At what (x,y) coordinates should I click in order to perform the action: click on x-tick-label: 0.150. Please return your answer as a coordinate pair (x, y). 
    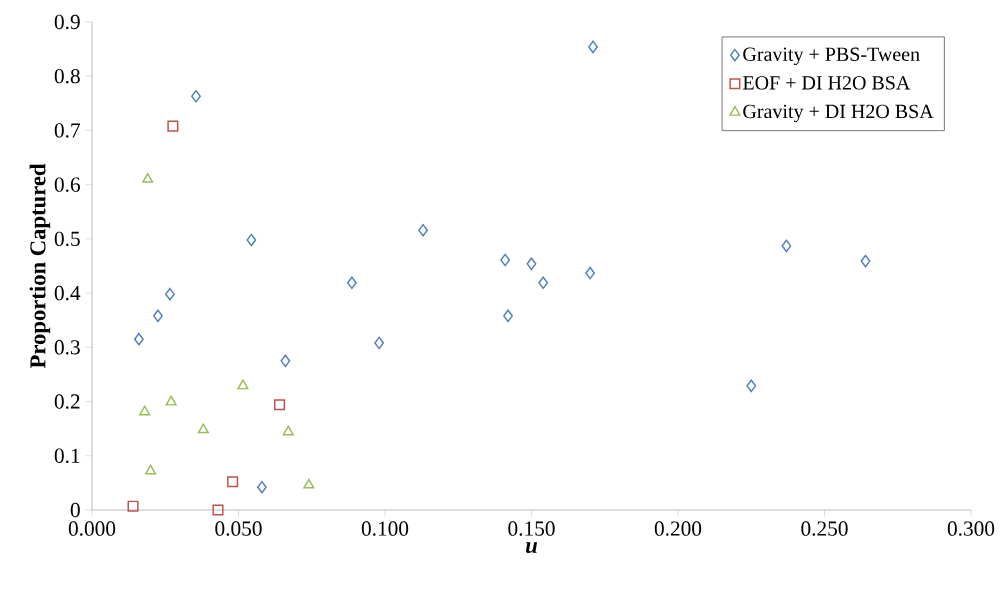
    Looking at the image, I should click on (531, 528).